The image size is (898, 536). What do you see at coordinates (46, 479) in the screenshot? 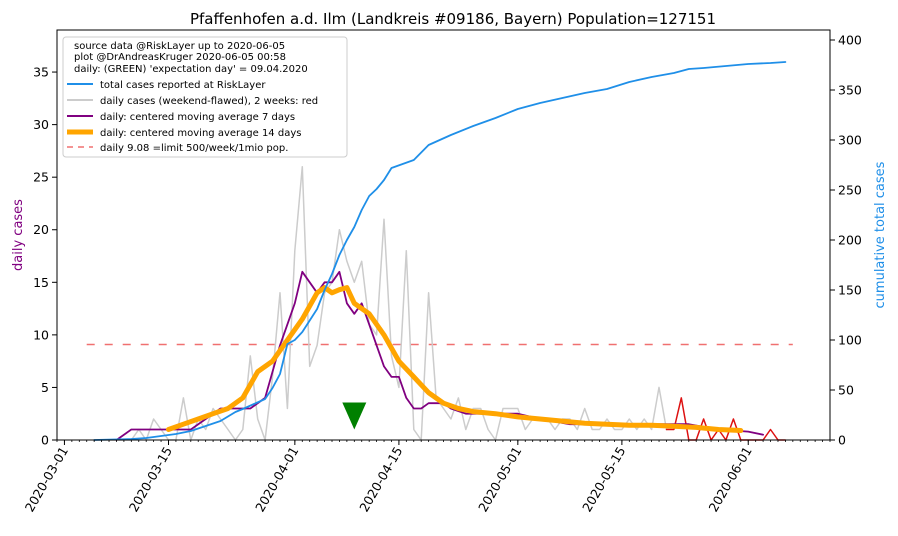
I see `x-tick-label: 2020-03-01` at bounding box center [46, 479].